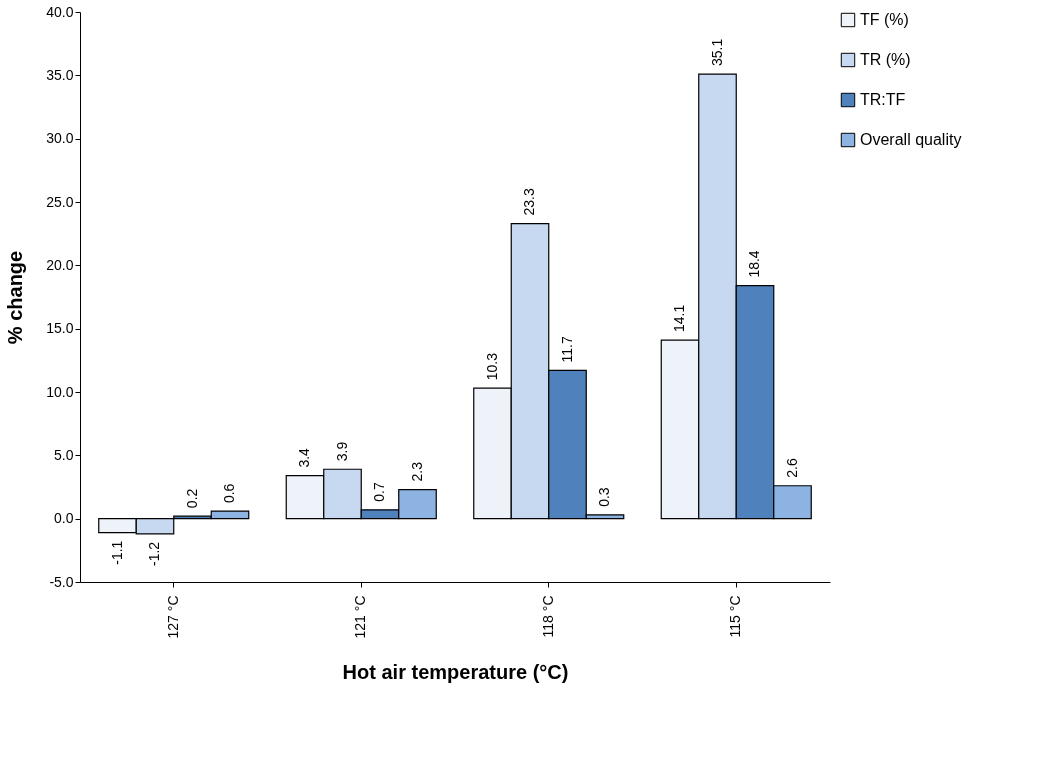 This screenshot has height=776, width=1062. I want to click on x-tick-label: 115 °C, so click(735, 616).